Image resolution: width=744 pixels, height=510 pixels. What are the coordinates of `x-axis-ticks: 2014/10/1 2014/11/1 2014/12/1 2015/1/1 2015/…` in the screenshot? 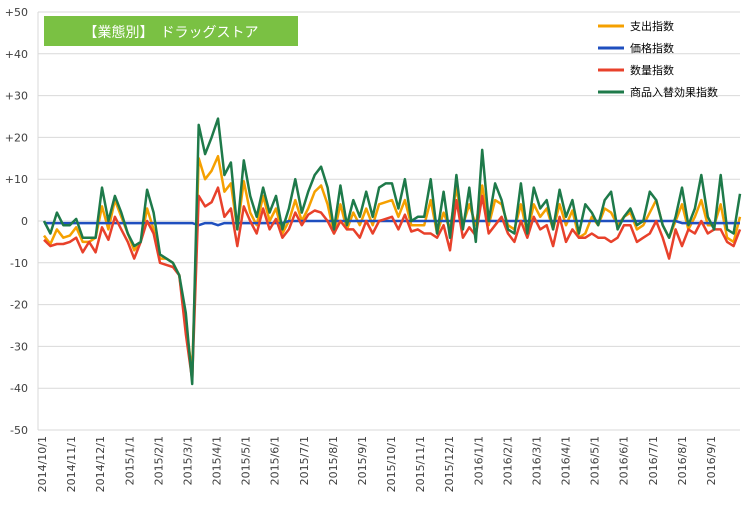 It's located at (377, 464).